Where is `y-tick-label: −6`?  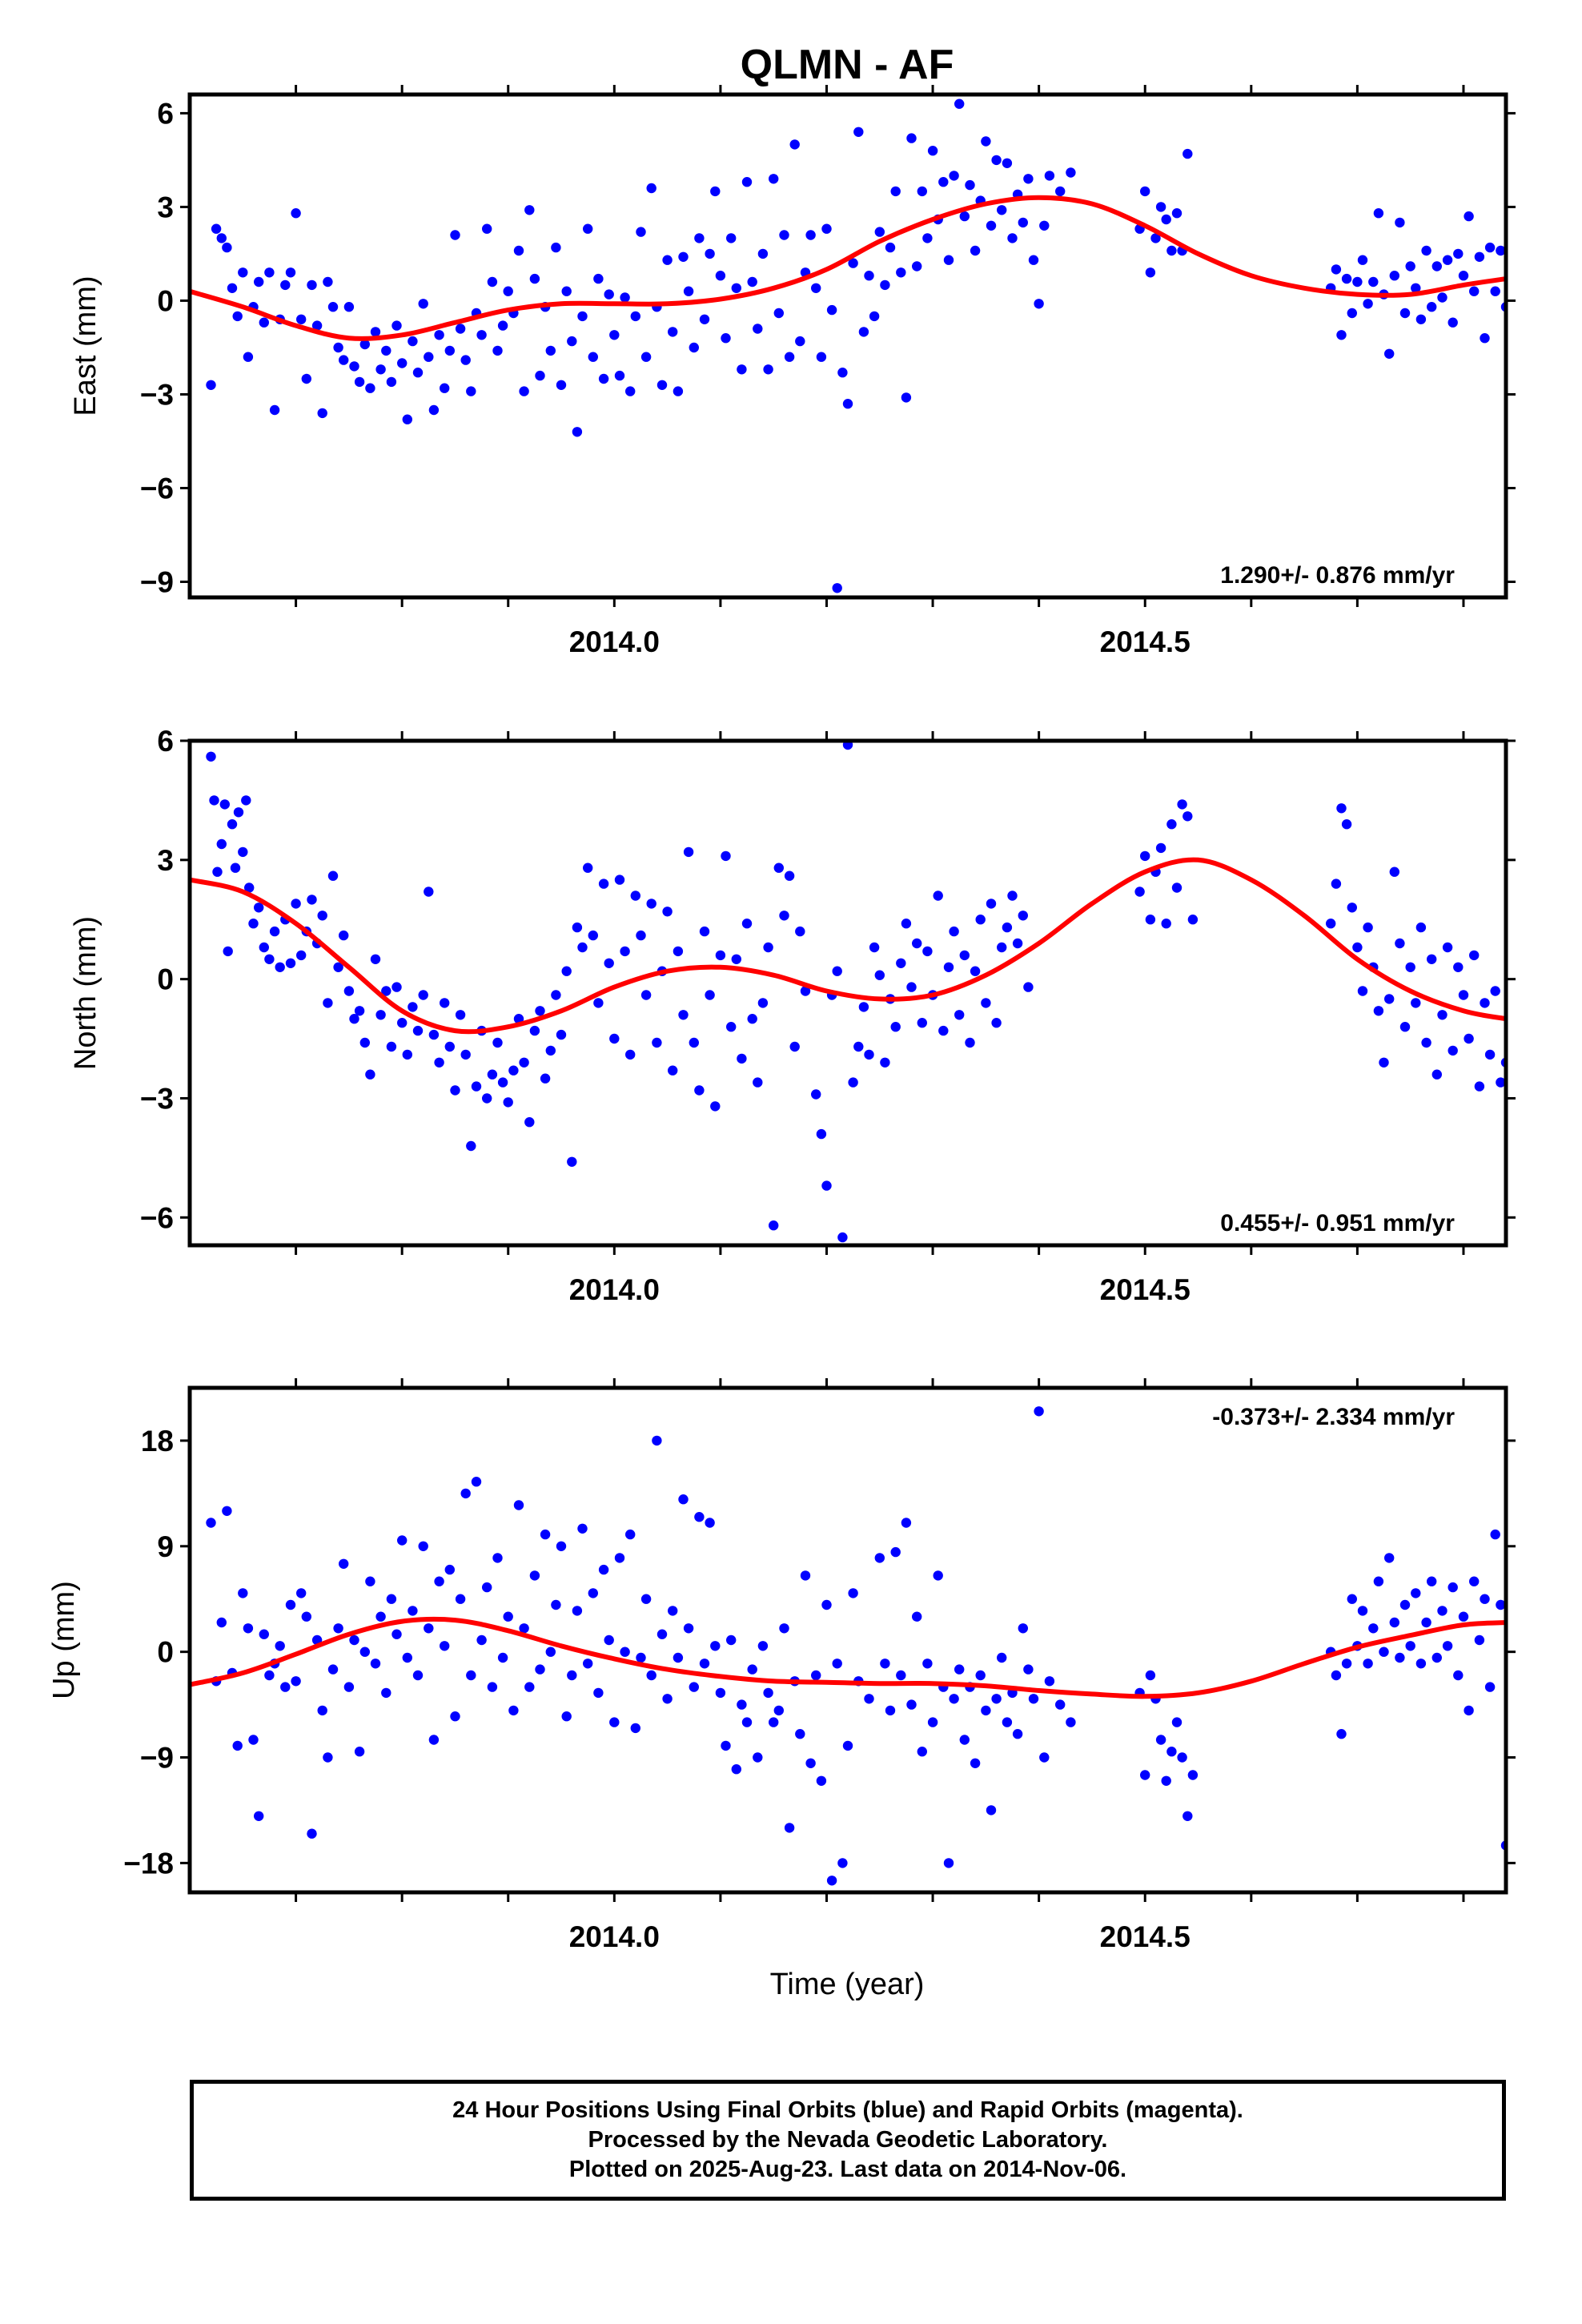 y-tick-label: −6 is located at coordinates (157, 1217).